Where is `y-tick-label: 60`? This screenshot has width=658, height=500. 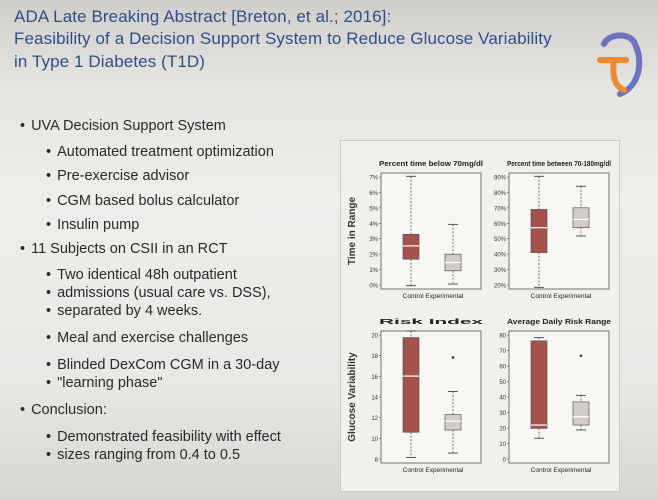
y-tick-label: 60 is located at coordinates (502, 368).